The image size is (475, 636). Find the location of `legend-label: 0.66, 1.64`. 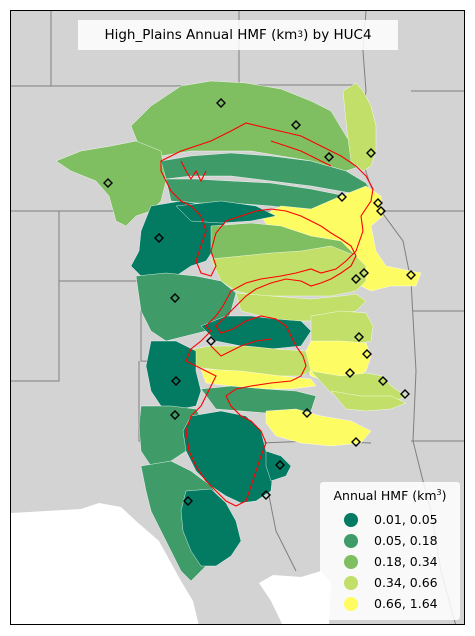

legend-label: 0.66, 1.64 is located at coordinates (406, 604).